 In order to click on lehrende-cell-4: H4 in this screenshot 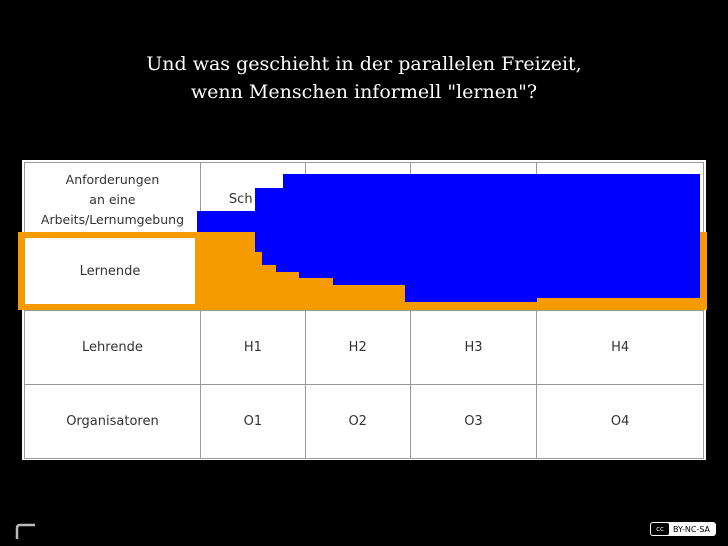, I will do `click(620, 347)`.